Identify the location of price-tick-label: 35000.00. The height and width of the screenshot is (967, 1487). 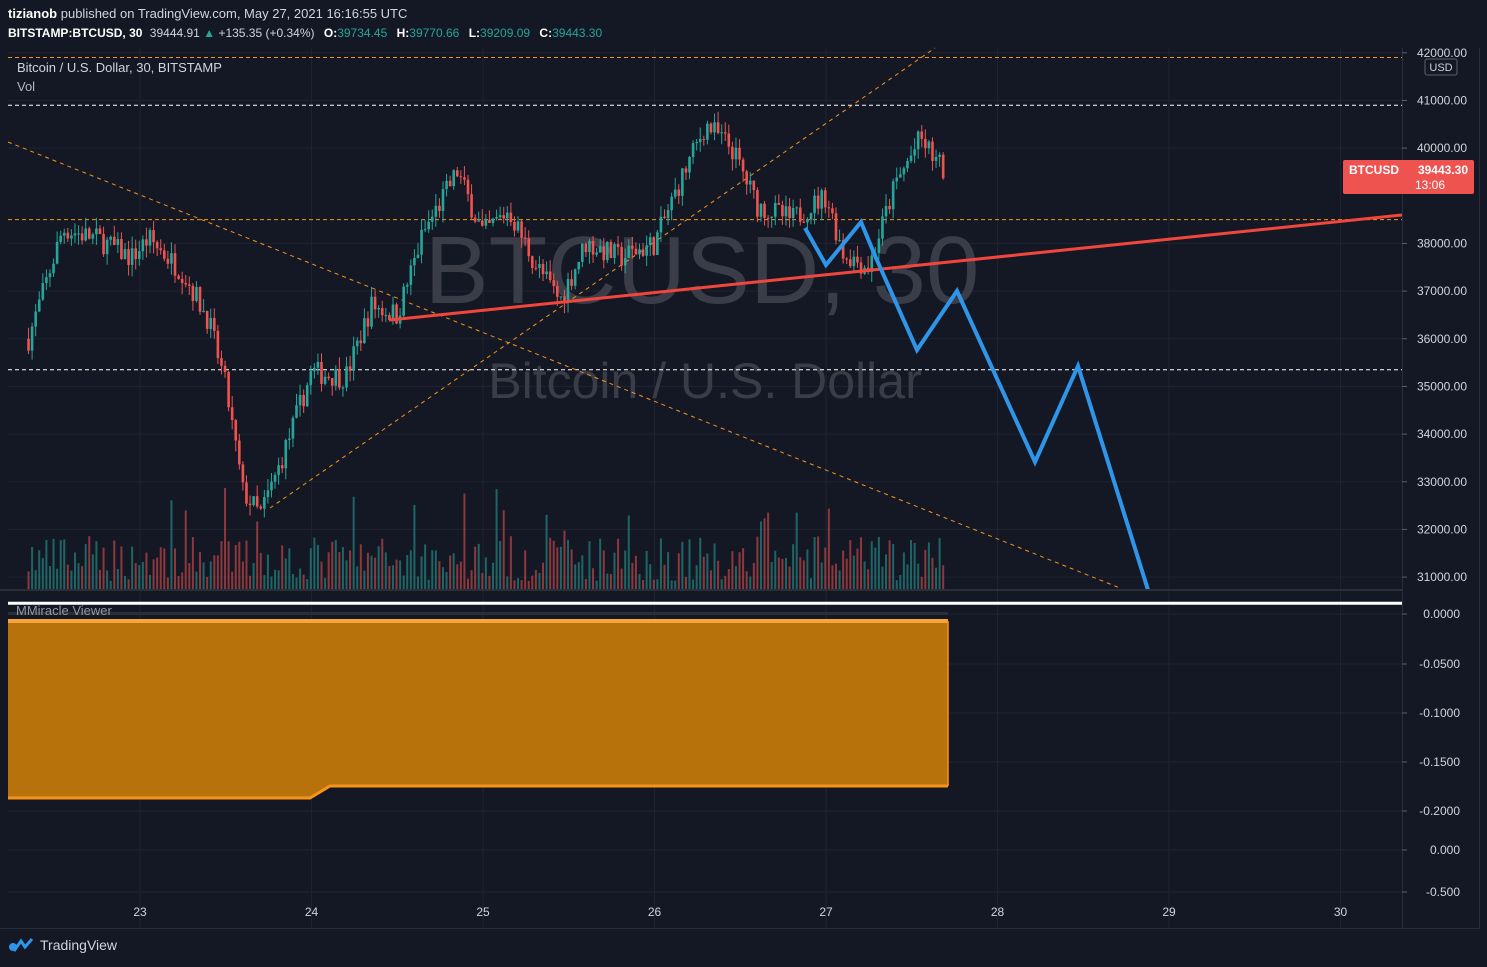
(1442, 386).